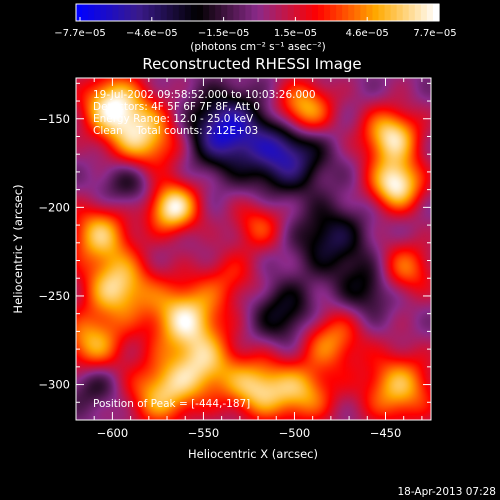  Describe the element at coordinates (251, 64) in the screenshot. I see `chart-title: Reconstructed RHESSI Image` at that location.